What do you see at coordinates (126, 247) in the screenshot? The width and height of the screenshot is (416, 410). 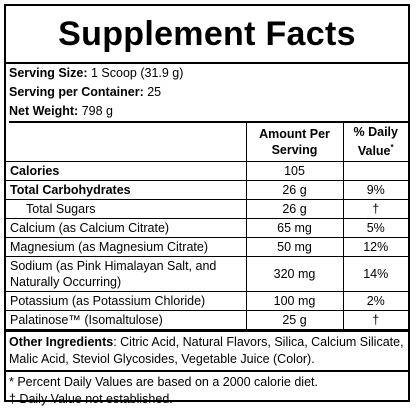 I see `nutrient-name: Magnesium (as Magnesium Citrate)` at bounding box center [126, 247].